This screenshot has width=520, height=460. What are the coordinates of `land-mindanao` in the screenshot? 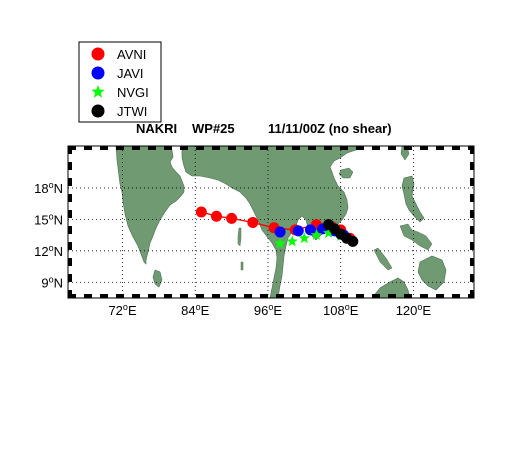 It's located at (432, 273).